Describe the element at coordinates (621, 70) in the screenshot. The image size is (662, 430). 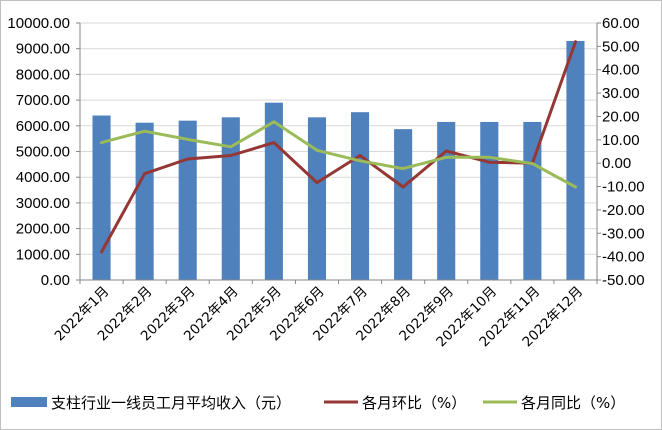
I see `y-right-tick-label: 40.00` at that location.